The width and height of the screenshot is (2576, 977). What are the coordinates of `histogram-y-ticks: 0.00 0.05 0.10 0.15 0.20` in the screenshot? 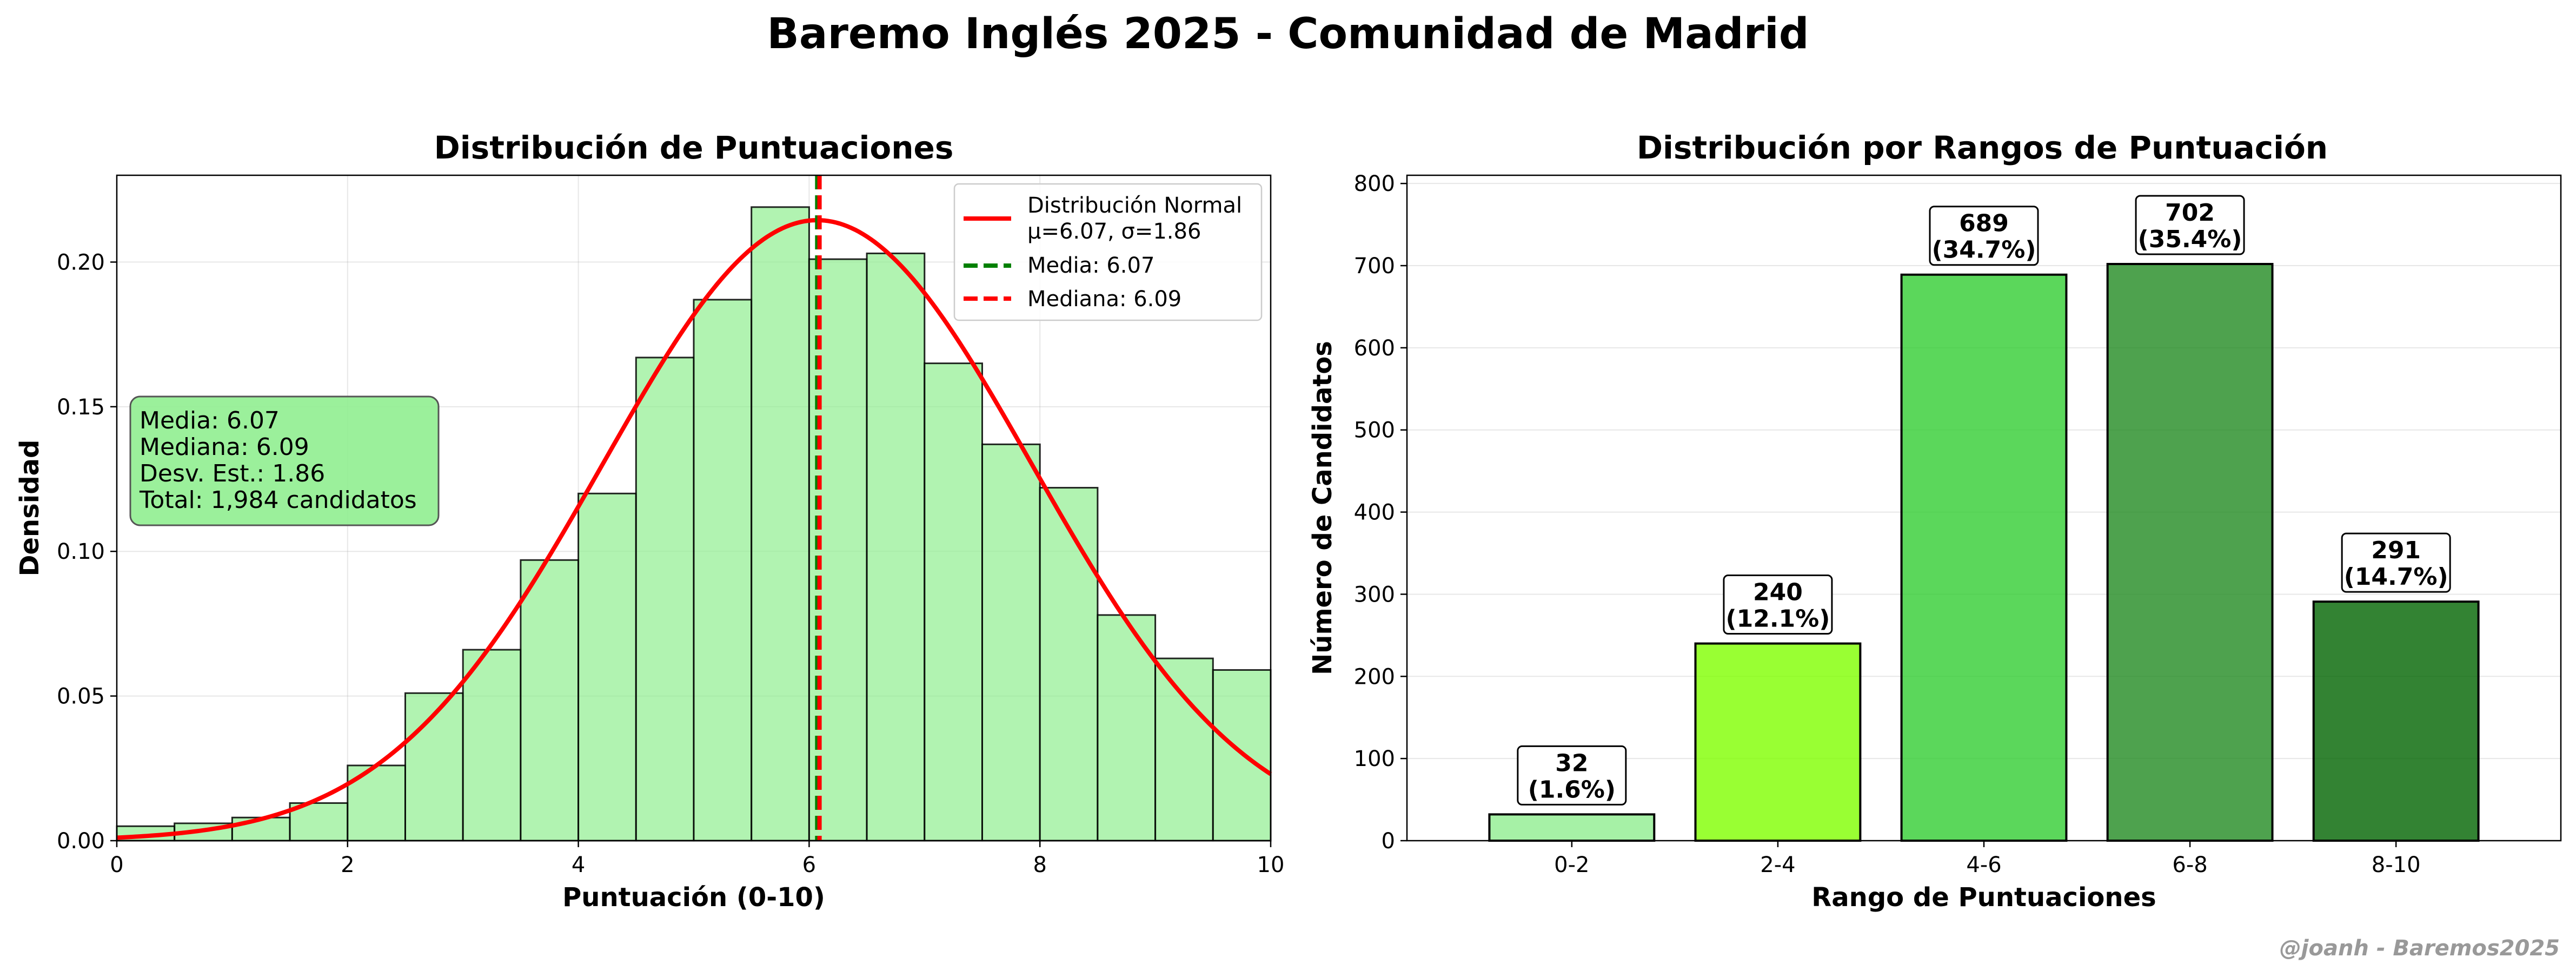 It's located at (87, 552).